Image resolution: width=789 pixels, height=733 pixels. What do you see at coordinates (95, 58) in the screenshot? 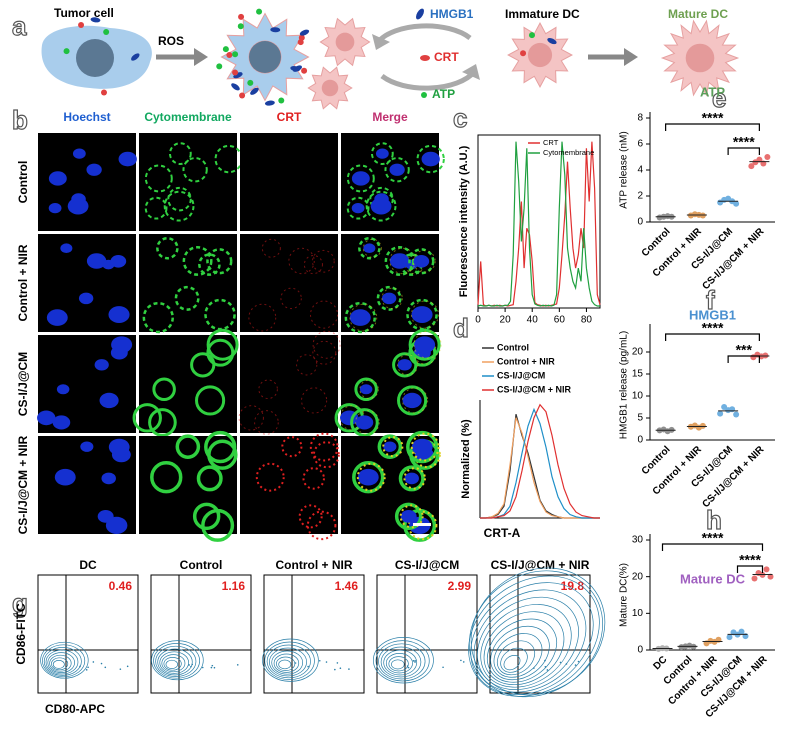
I see `nucleus` at bounding box center [95, 58].